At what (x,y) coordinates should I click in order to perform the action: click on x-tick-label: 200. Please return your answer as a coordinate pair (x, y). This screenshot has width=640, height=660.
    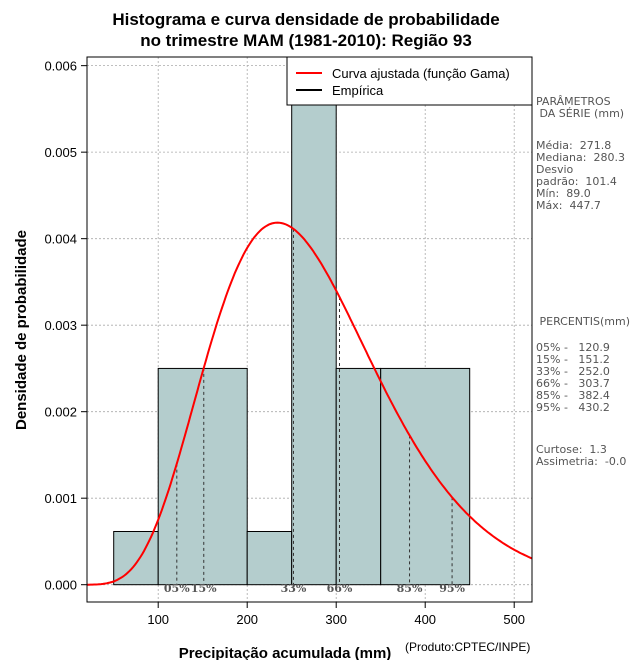
    Looking at the image, I should click on (247, 619).